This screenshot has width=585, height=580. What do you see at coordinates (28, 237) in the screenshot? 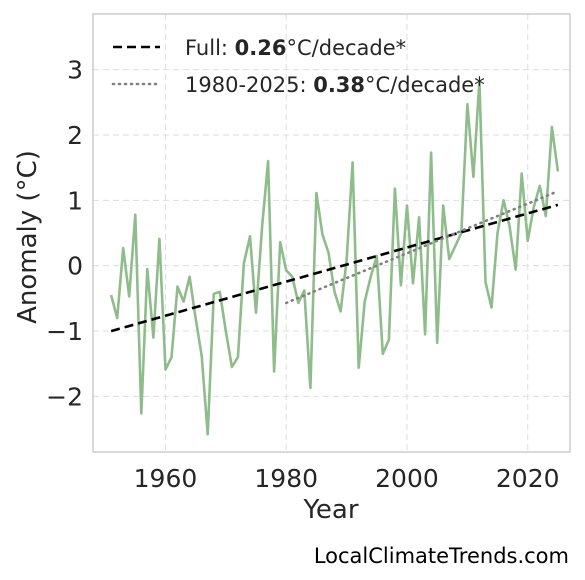
I see `y-axis-label: Anomaly (°C)` at bounding box center [28, 237].